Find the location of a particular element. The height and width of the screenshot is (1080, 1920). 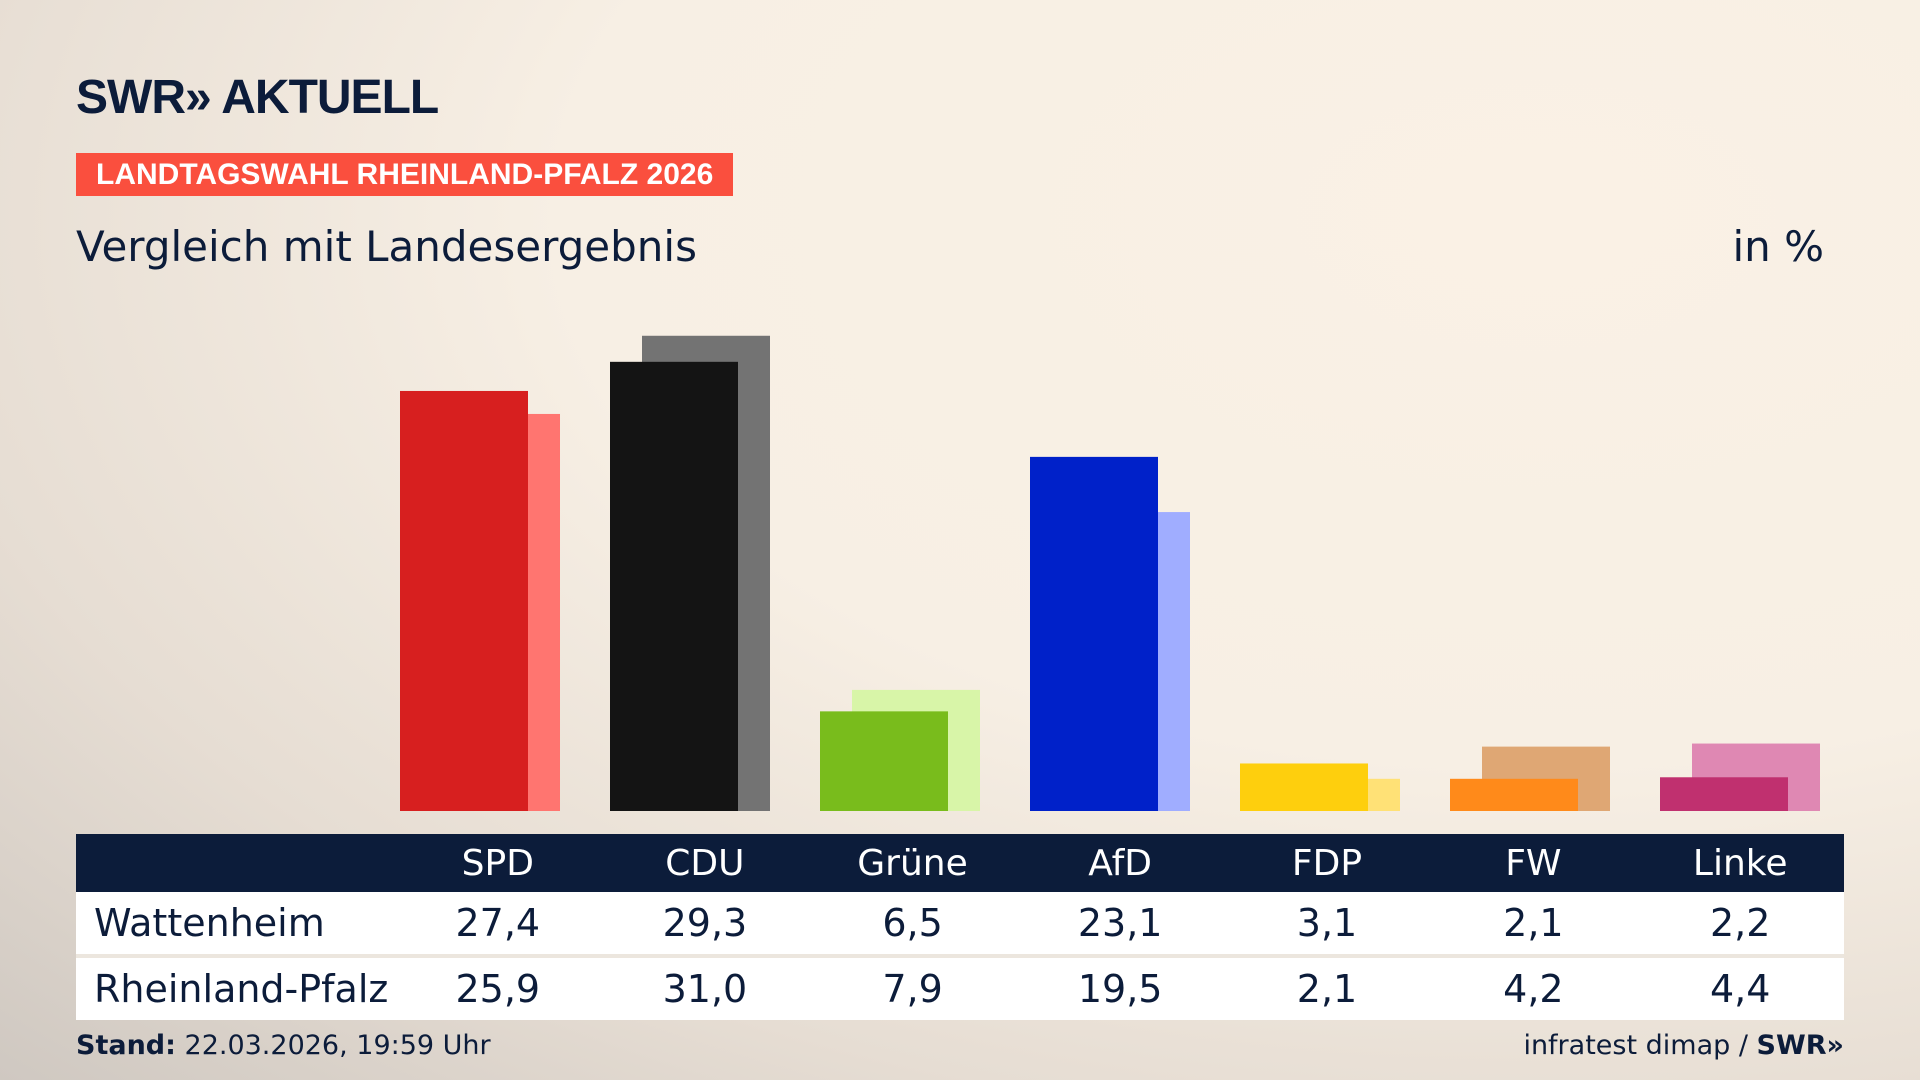

bar-cdu-wattenheim is located at coordinates (674, 586).